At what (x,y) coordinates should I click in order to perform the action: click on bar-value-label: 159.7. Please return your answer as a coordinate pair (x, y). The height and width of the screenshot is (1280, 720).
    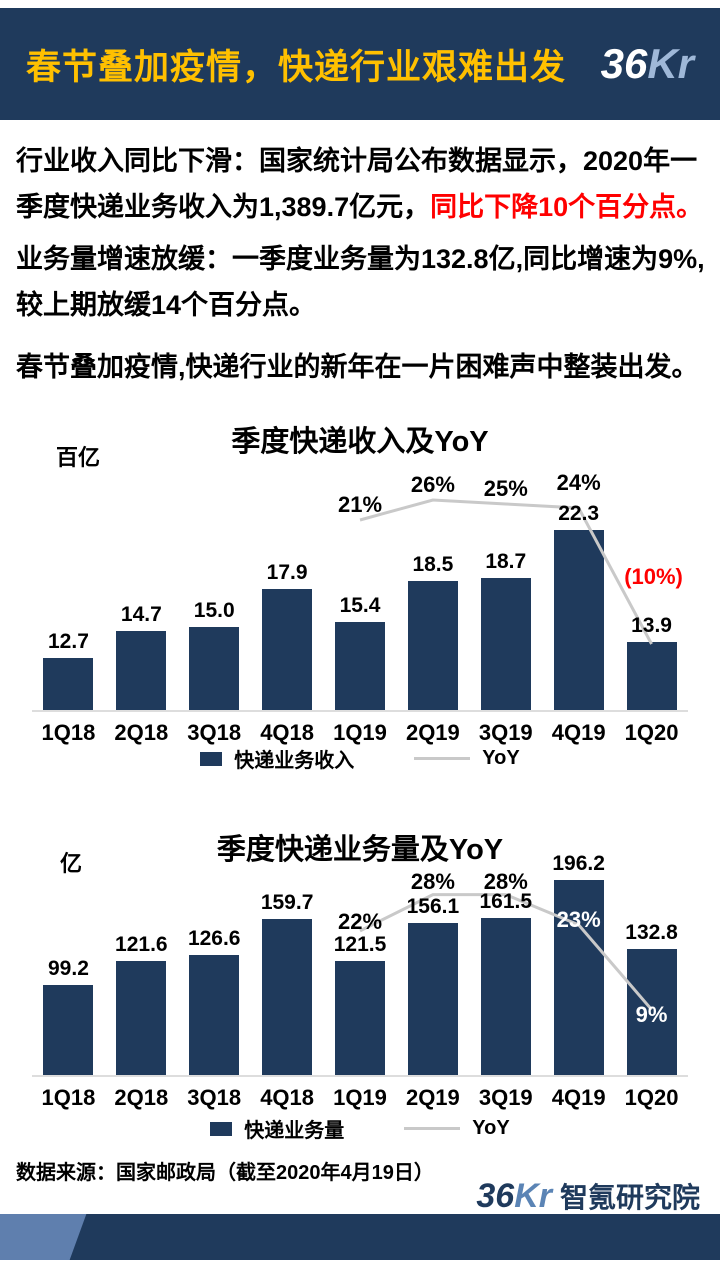
    Looking at the image, I should click on (287, 902).